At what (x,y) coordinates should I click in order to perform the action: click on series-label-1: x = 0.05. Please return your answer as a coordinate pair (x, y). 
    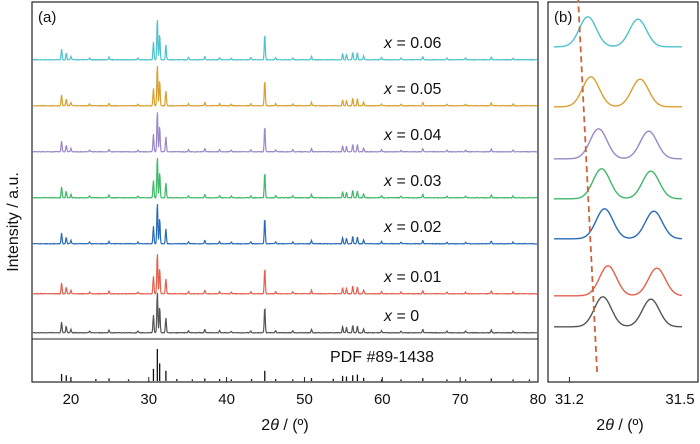
    Looking at the image, I should click on (412, 89).